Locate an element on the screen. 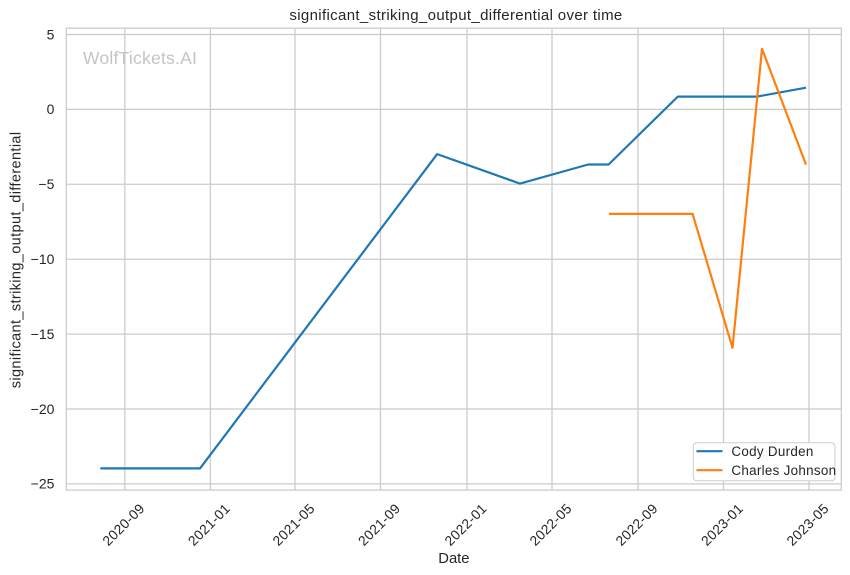  svg-text: WolfTickets.AI is located at coordinates (140, 58).